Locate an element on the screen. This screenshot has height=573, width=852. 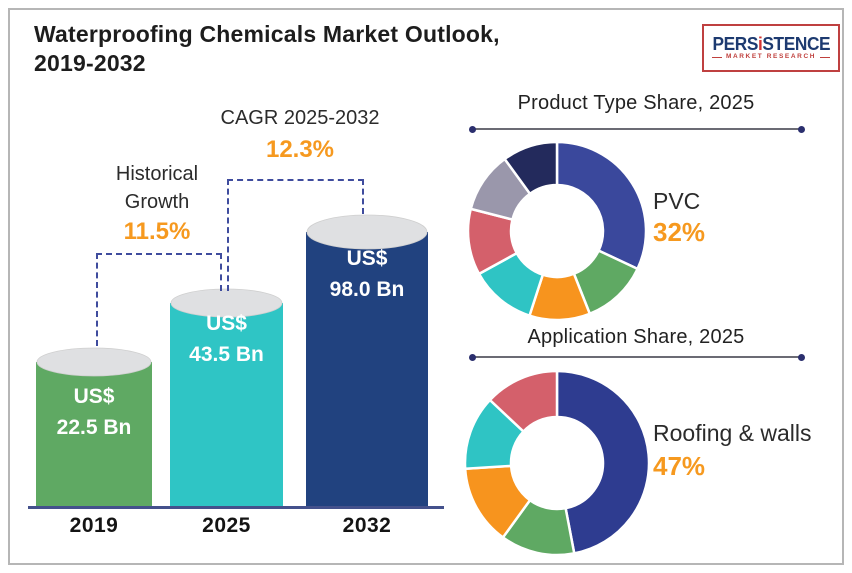
tagline-right-line is located at coordinates (825, 57).